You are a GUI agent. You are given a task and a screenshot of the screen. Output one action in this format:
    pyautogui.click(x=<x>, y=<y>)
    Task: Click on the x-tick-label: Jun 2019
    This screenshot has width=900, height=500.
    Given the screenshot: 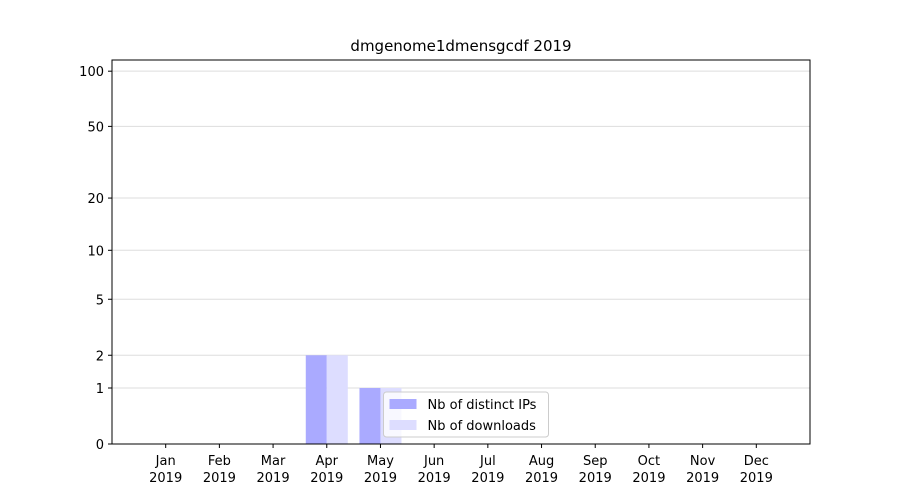 What is the action you would take?
    pyautogui.click(x=434, y=470)
    